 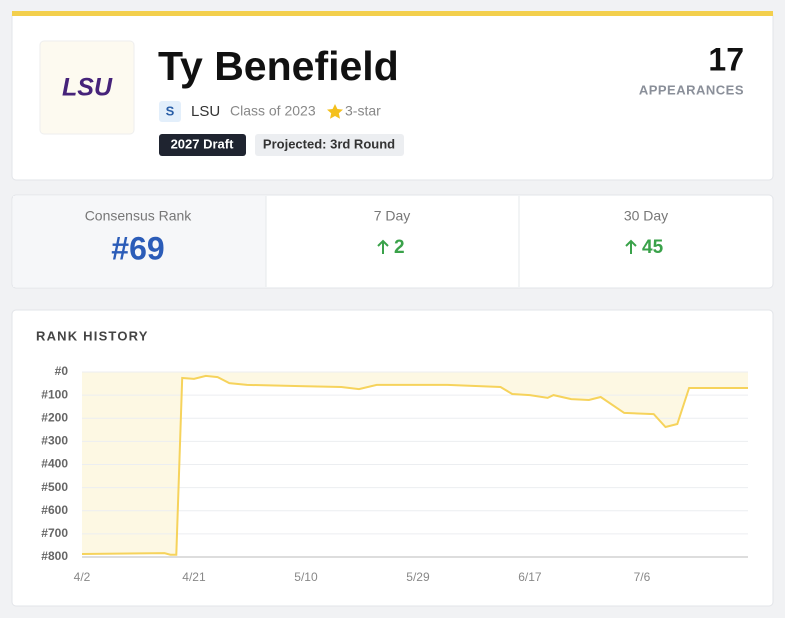 I want to click on y-tick-label: #600, so click(x=54, y=510).